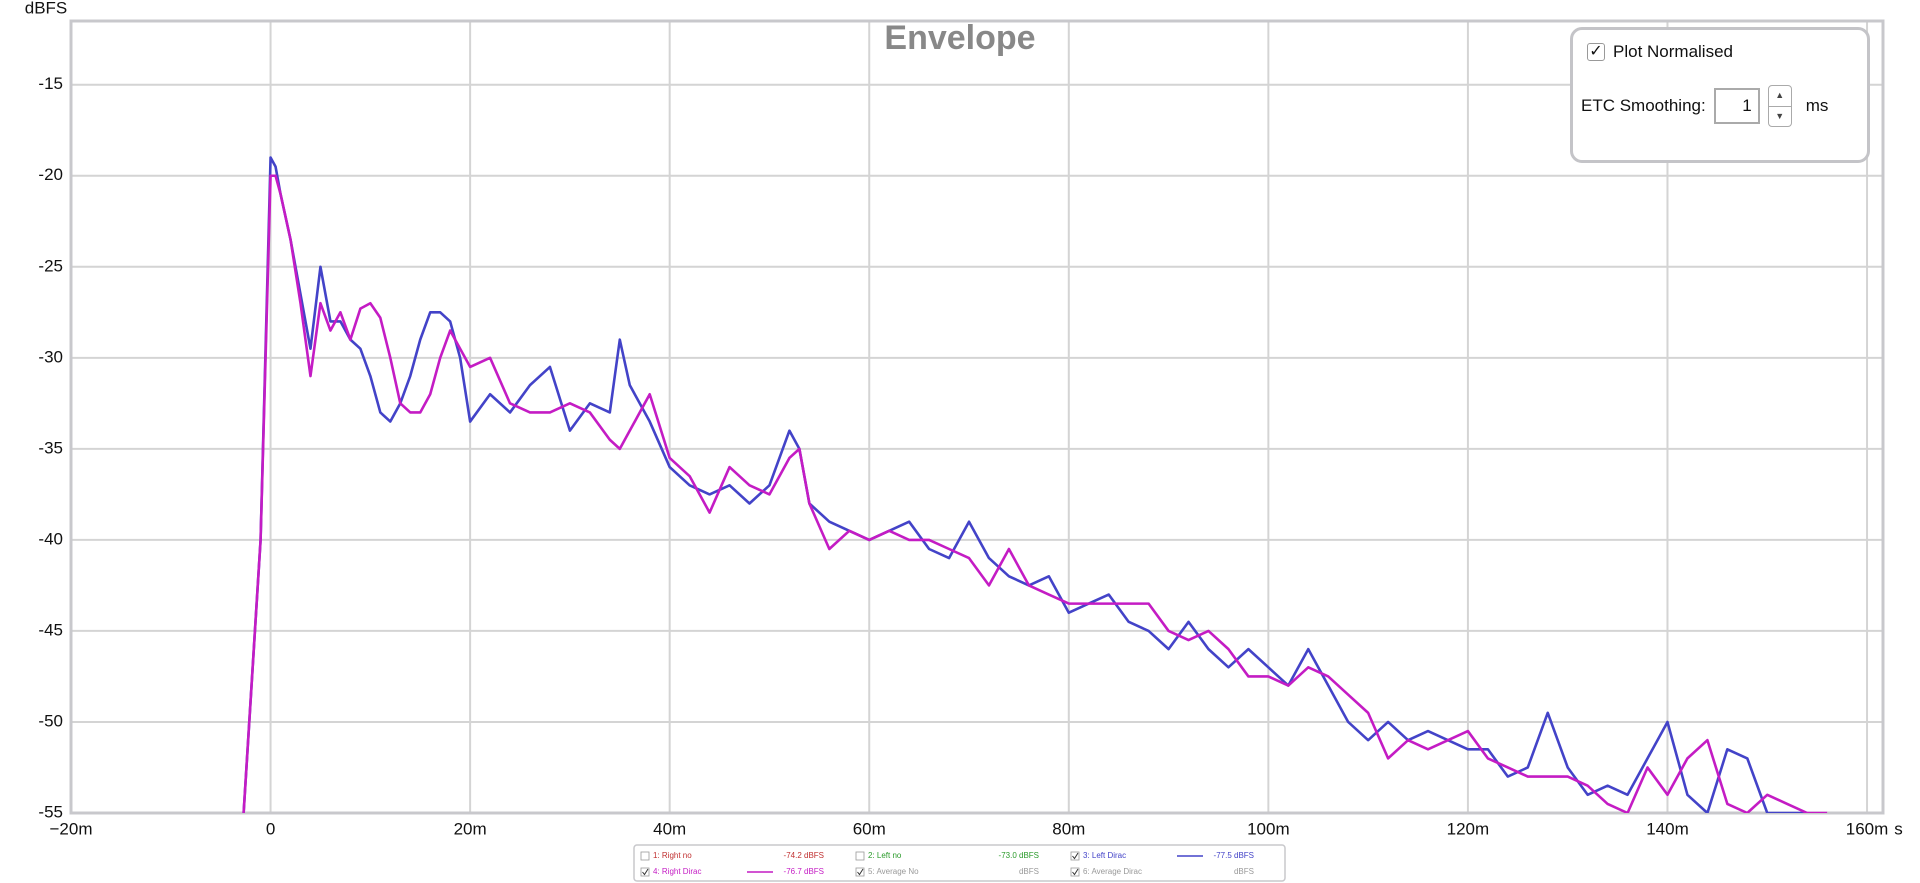  What do you see at coordinates (1779, 116) in the screenshot?
I see `spin-down: ▼` at bounding box center [1779, 116].